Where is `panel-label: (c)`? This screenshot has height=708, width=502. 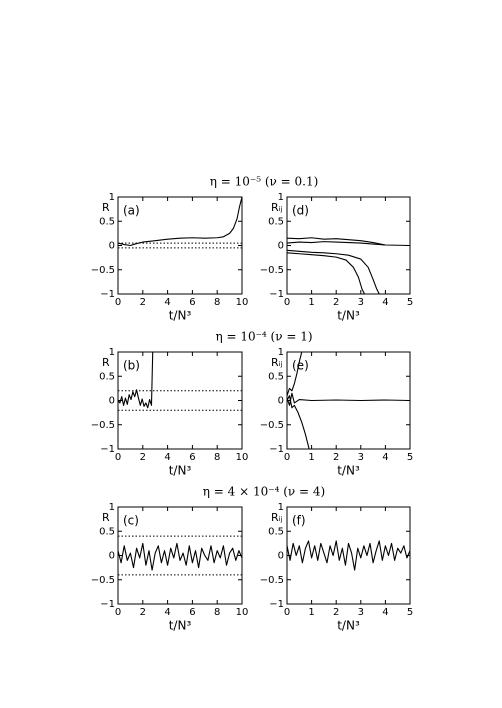
panel-label: (c) is located at coordinates (131, 521).